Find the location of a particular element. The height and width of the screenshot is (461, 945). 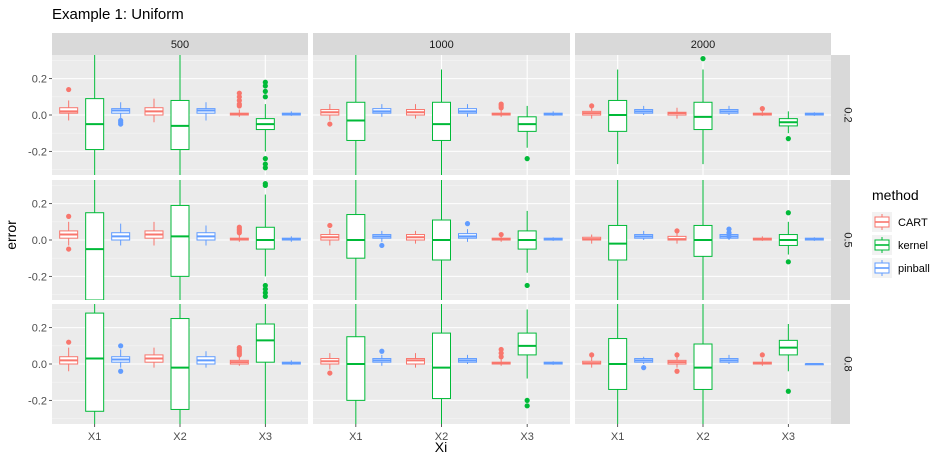

legend-item-pinball: pinball is located at coordinates (901, 268).